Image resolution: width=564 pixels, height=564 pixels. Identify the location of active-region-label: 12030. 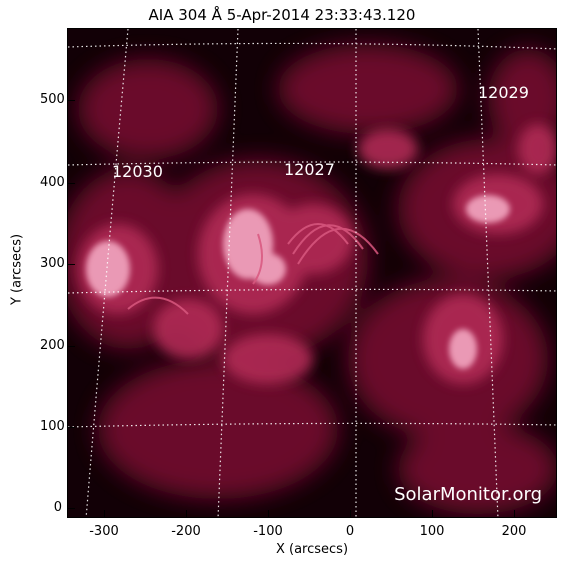
(137, 171).